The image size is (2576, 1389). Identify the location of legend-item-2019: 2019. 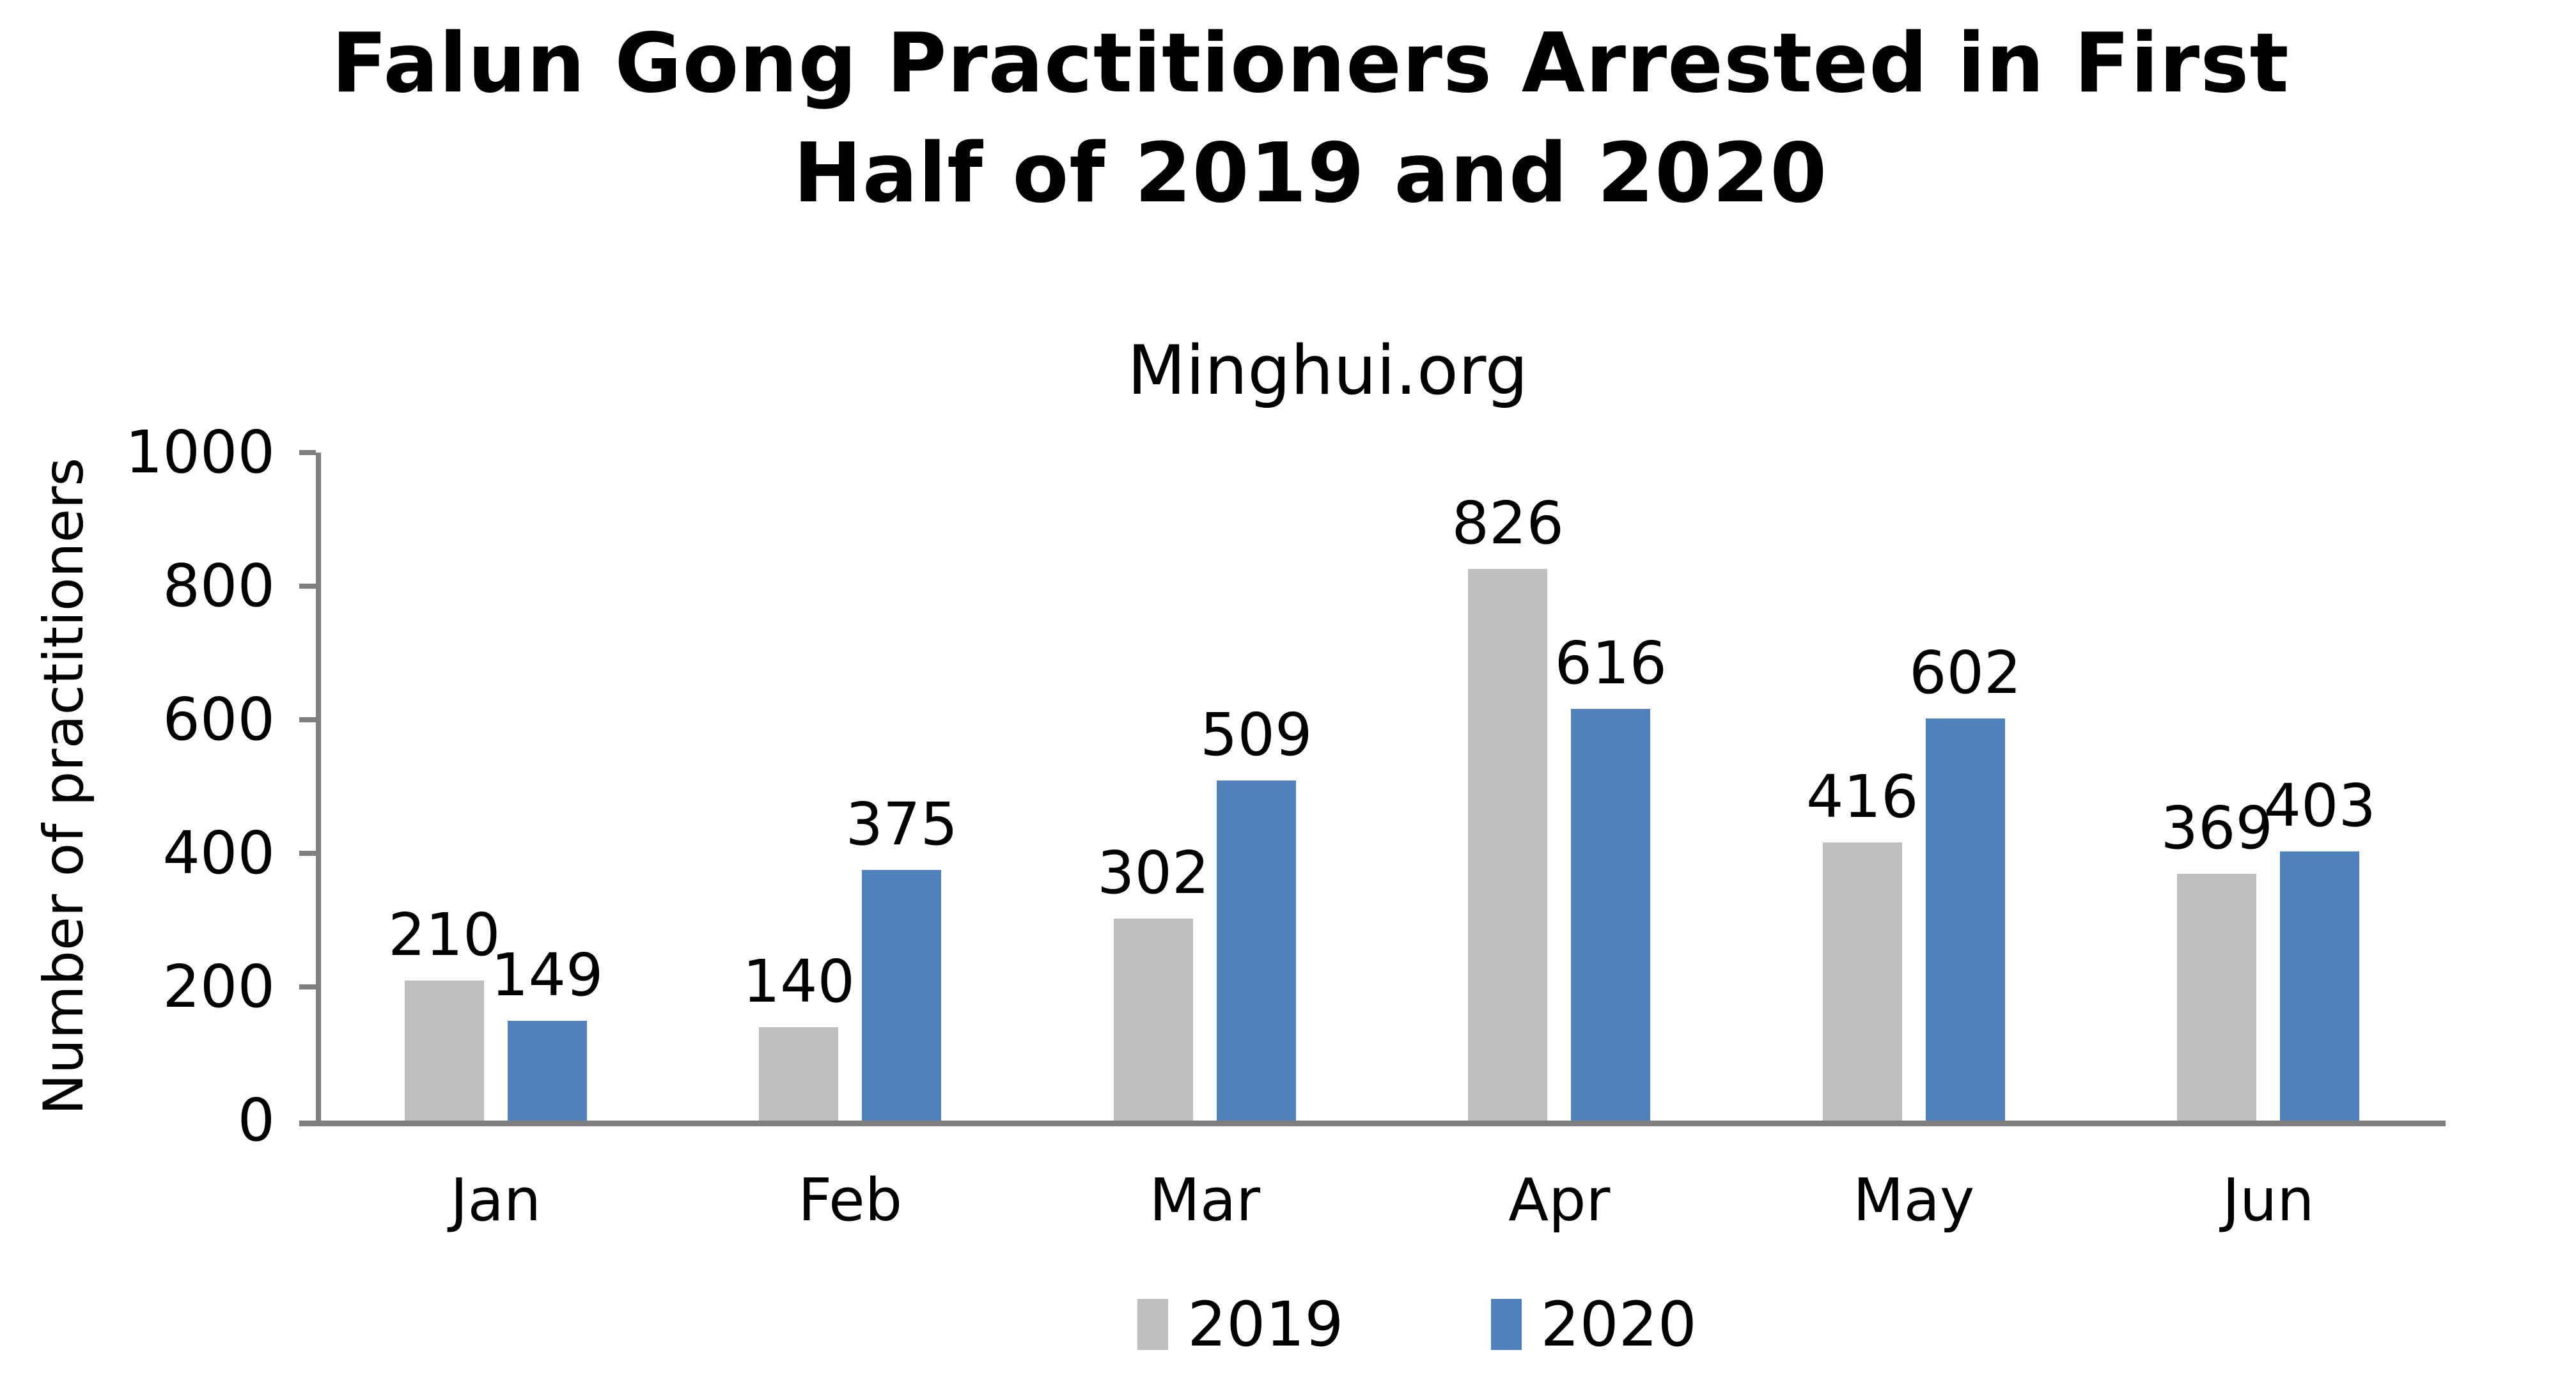
(1240, 1325).